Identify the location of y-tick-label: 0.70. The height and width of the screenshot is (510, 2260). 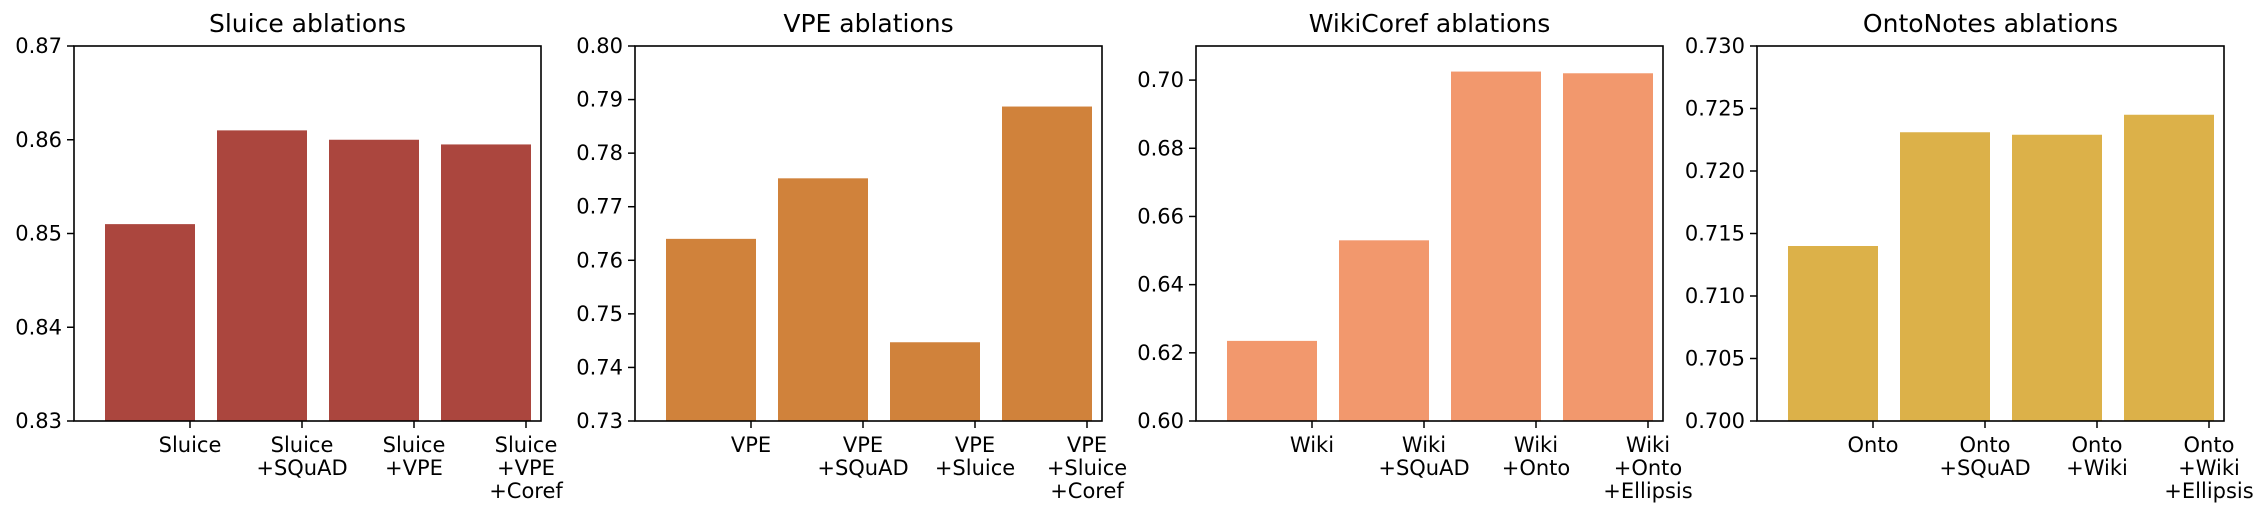
(1160, 80).